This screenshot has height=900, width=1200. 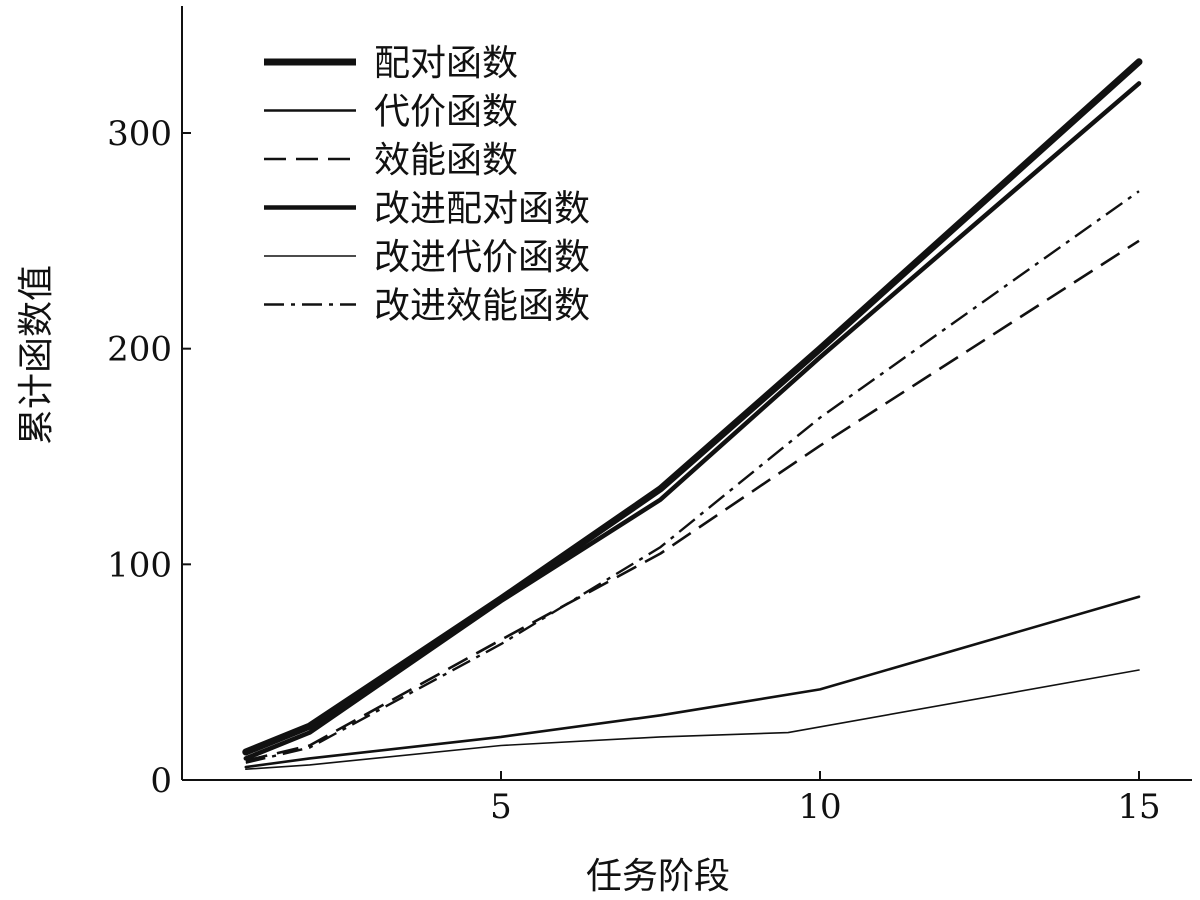 What do you see at coordinates (139, 350) in the screenshot?
I see `y-tick-label: 200` at bounding box center [139, 350].